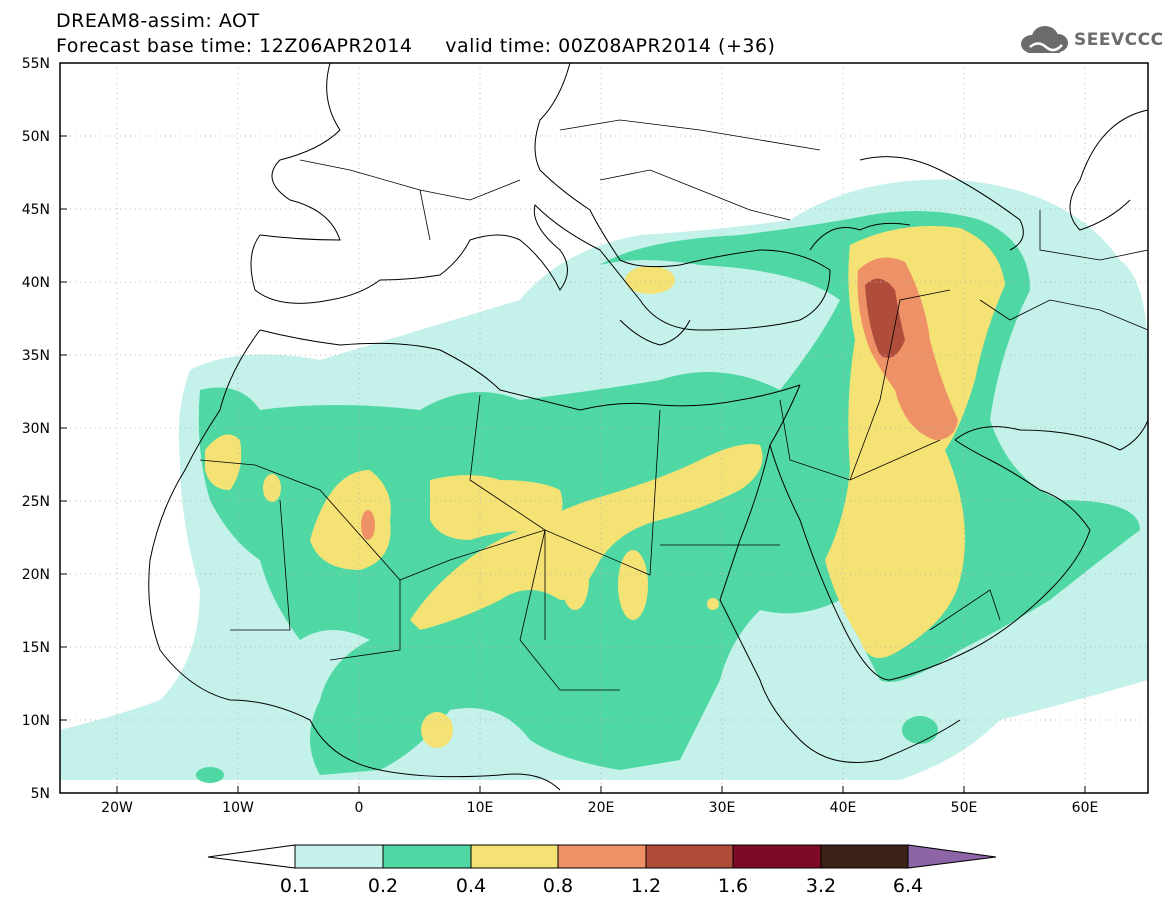 Image resolution: width=1165 pixels, height=905 pixels. Describe the element at coordinates (36, 575) in the screenshot. I see `lat-label: 20N` at that location.